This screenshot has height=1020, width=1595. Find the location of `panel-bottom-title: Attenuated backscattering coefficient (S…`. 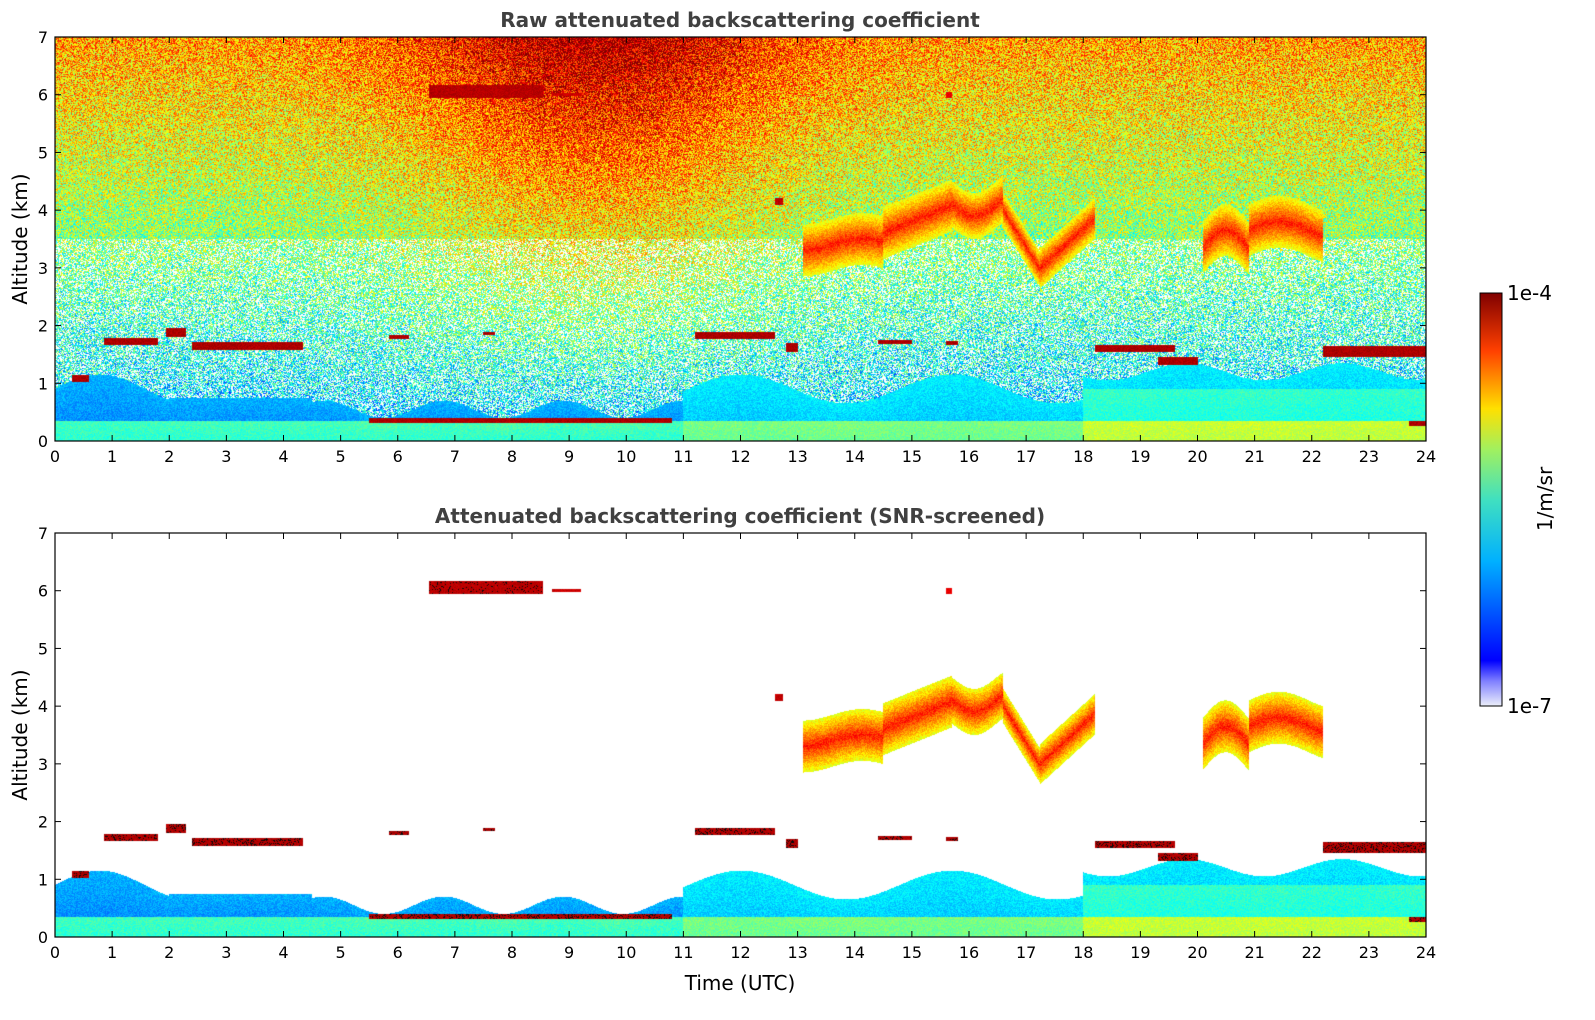

panel-bottom-title: Attenuated backscattering coefficient (S… is located at coordinates (740, 516).